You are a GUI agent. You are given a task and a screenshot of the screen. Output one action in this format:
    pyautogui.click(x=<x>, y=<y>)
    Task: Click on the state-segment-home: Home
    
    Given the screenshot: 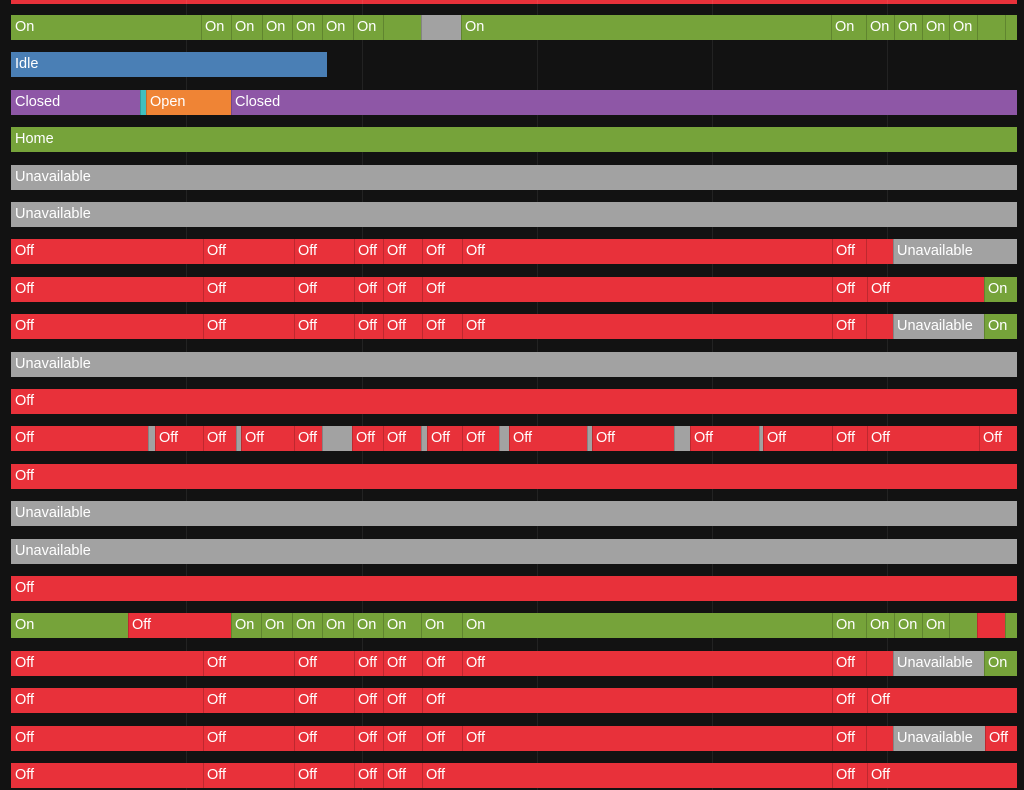 What is the action you would take?
    pyautogui.click(x=514, y=139)
    